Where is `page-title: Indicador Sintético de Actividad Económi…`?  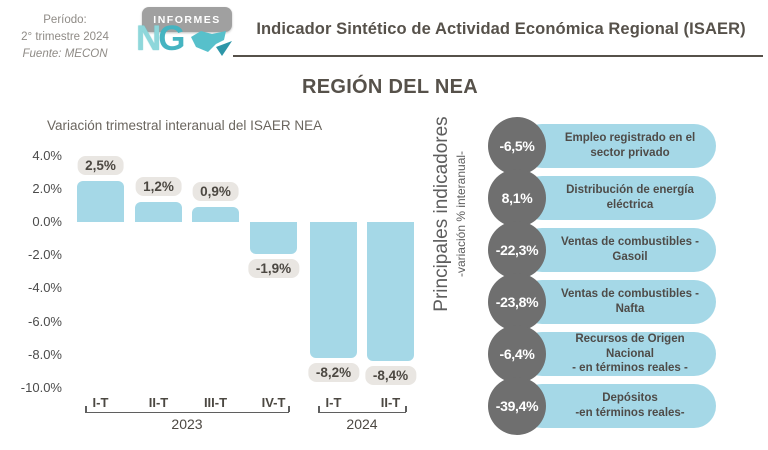 page-title: Indicador Sintético de Actividad Económi… is located at coordinates (501, 29).